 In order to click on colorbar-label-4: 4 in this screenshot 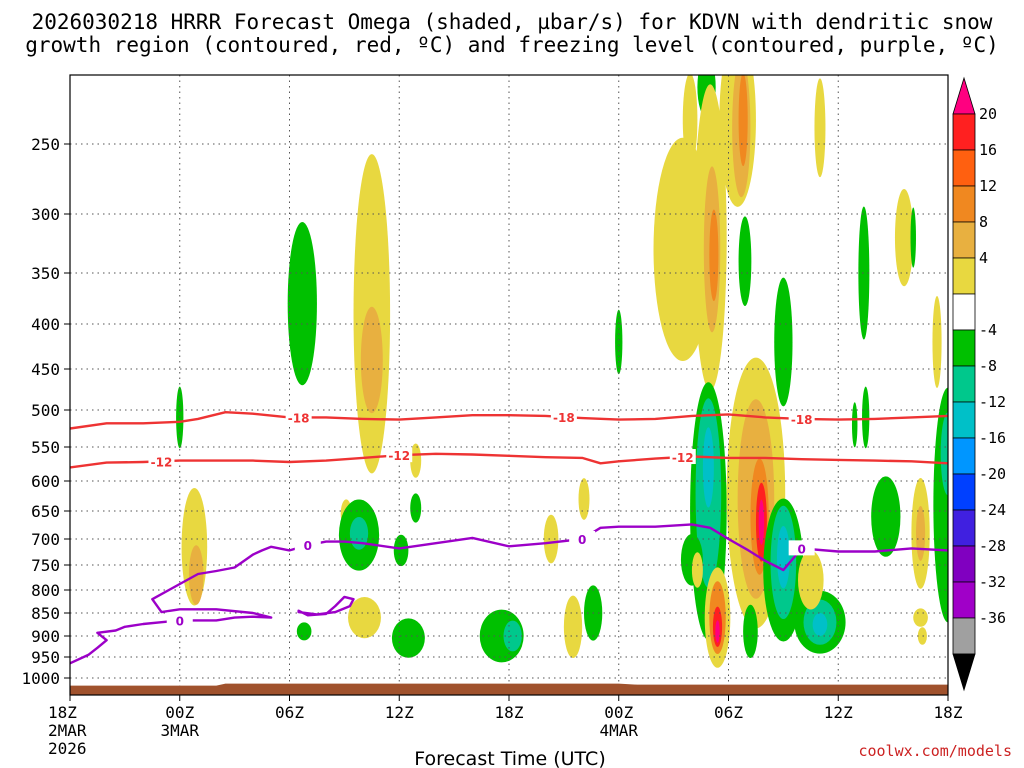, I will do `click(983, 258)`.